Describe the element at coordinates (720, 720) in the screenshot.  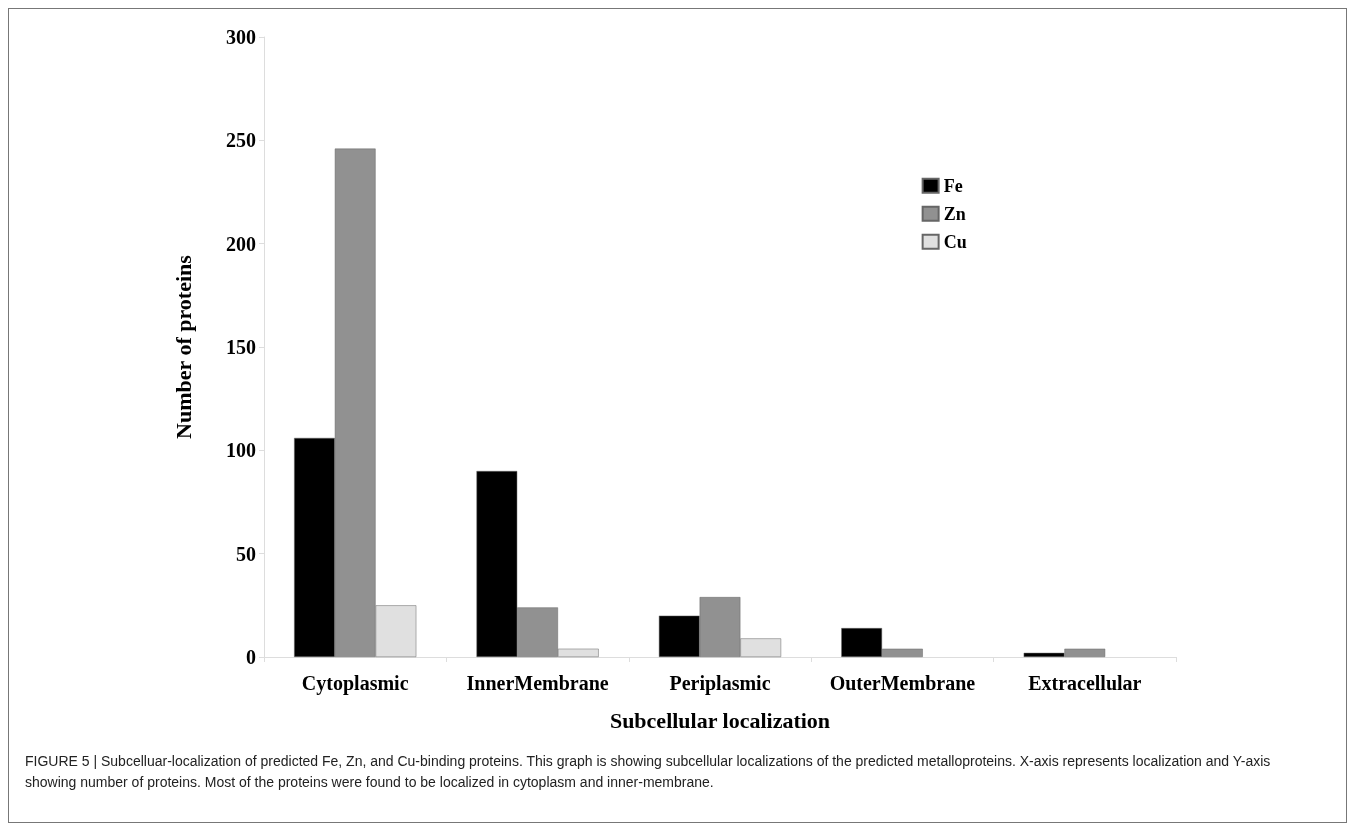
I see `x-axis-title: Subcellular localization` at that location.